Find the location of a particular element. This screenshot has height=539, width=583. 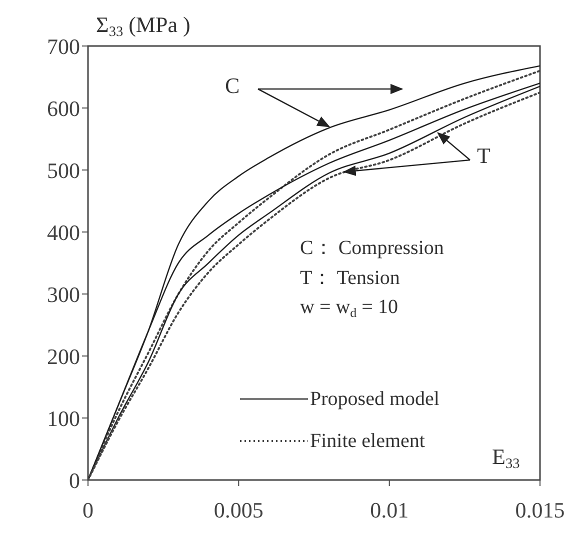

annotation: T is located at coordinates (484, 155).